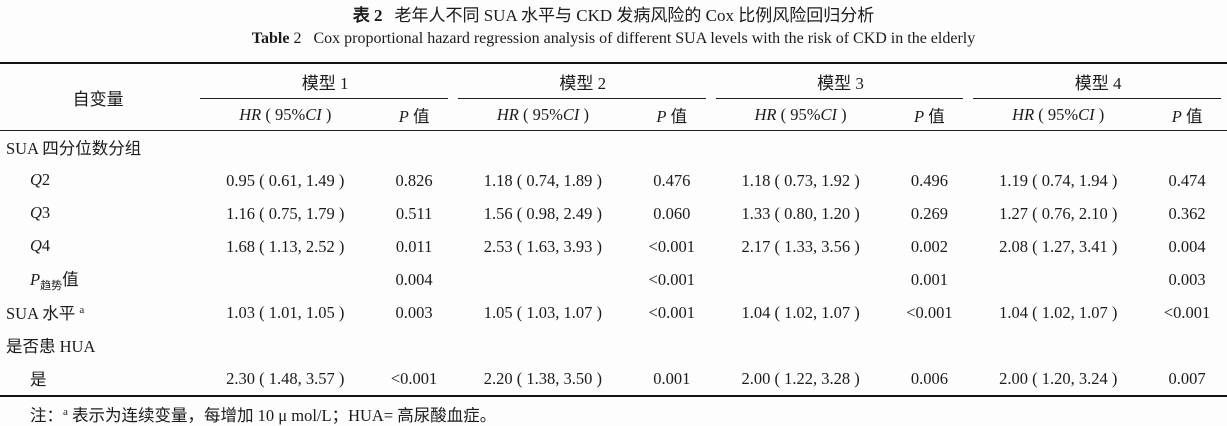 The image size is (1227, 426). What do you see at coordinates (38, 379) in the screenshot?
I see `row-label: 是` at bounding box center [38, 379].